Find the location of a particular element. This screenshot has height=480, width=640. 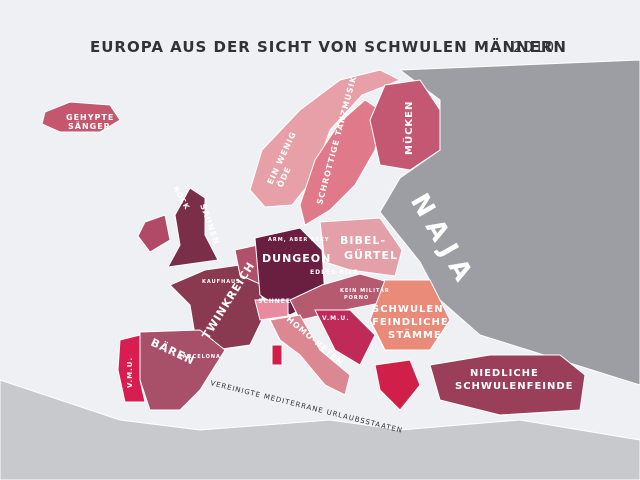

region-label: SÄNGER is located at coordinates (89, 126).